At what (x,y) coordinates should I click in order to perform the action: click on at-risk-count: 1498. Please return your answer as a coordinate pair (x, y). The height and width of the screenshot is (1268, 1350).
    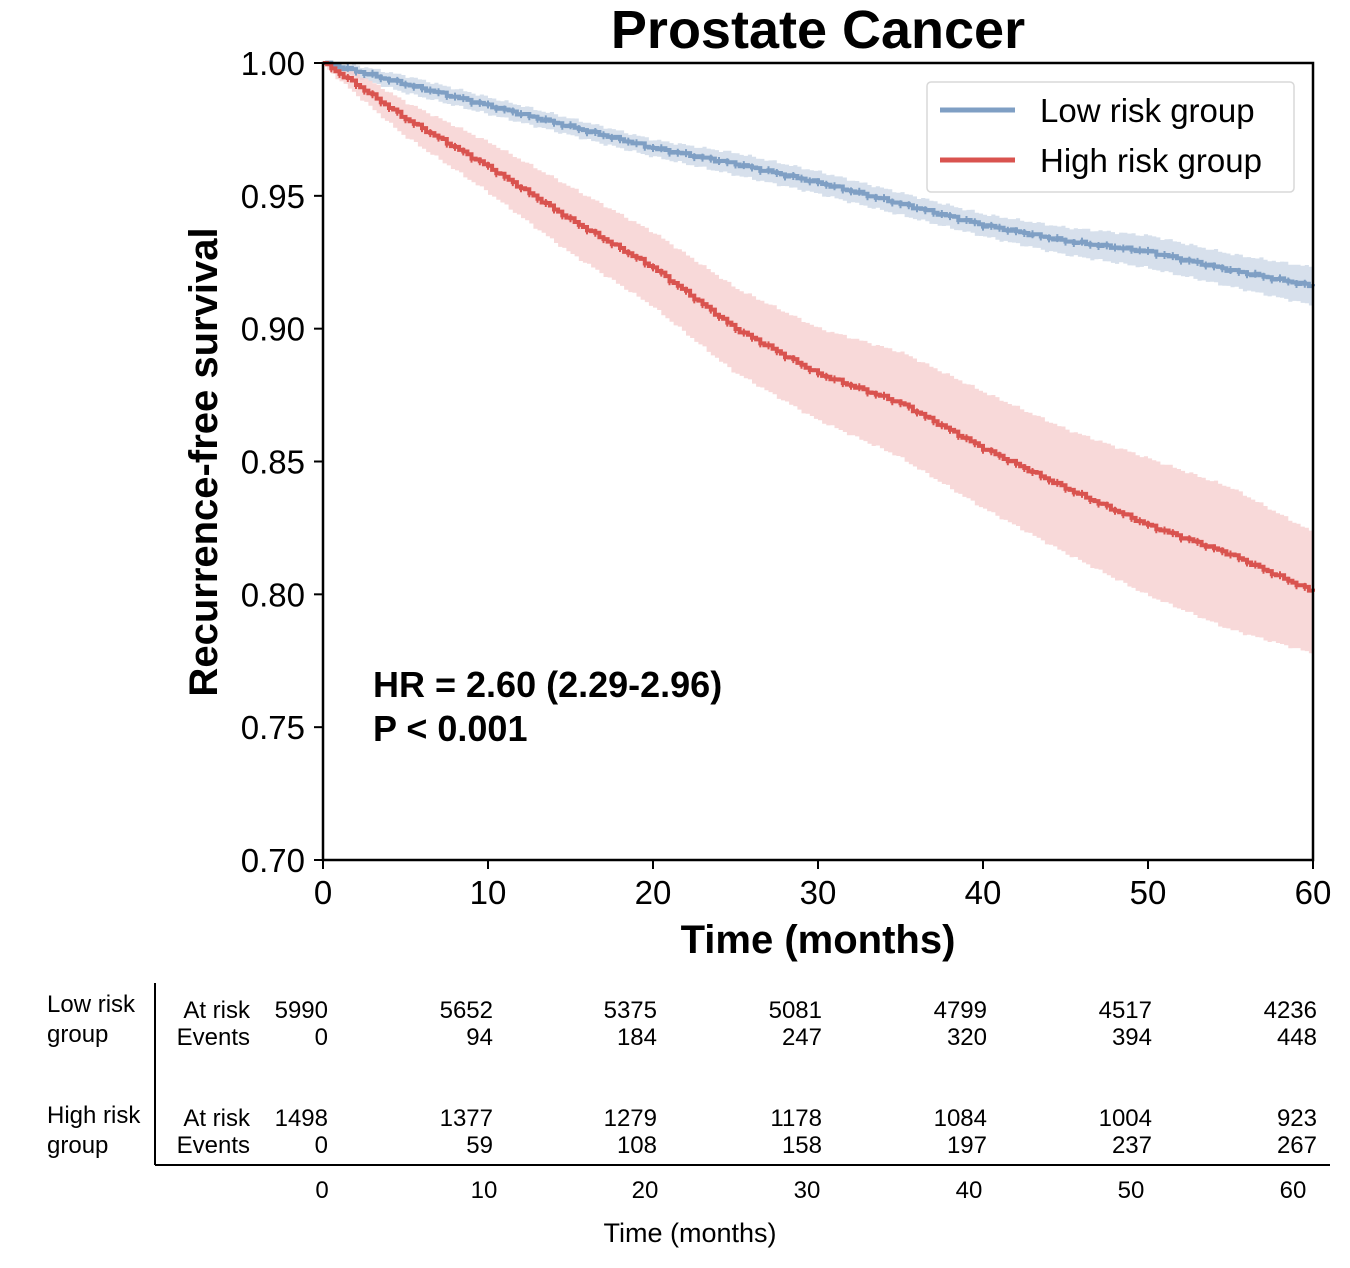
    Looking at the image, I should click on (301, 1118).